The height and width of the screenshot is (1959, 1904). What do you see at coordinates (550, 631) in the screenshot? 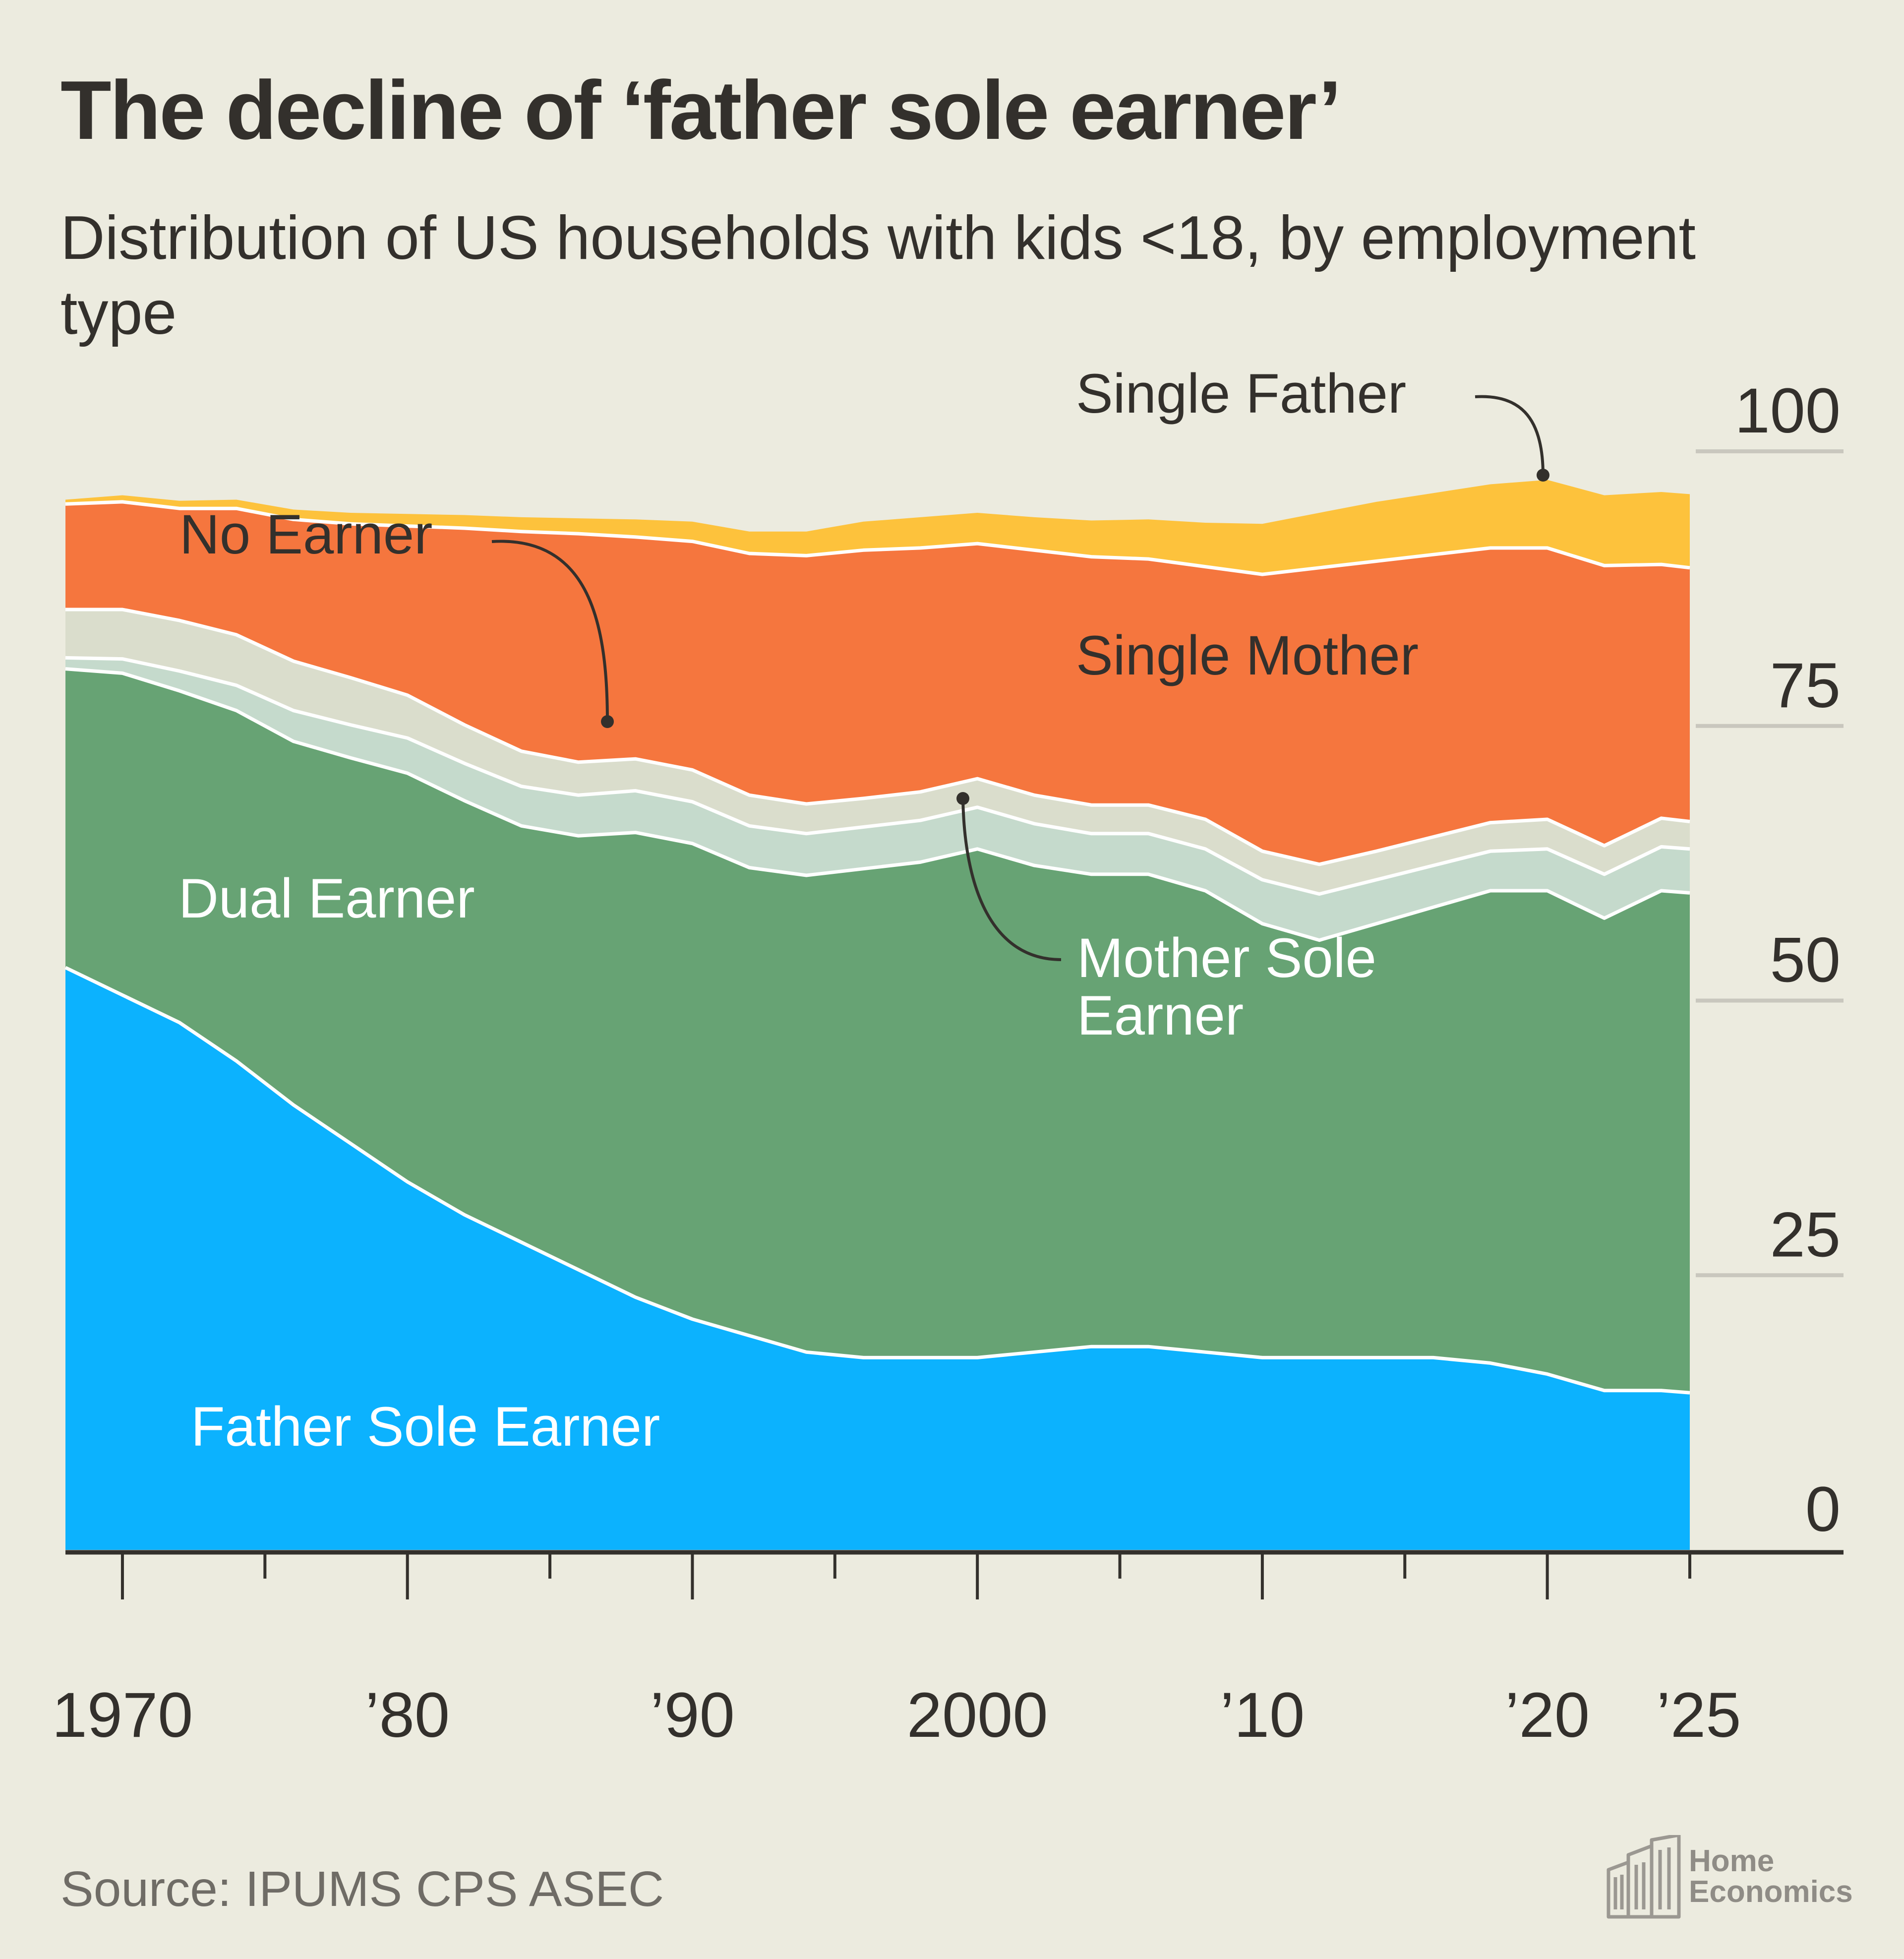
I see `leader-no-earner` at bounding box center [550, 631].